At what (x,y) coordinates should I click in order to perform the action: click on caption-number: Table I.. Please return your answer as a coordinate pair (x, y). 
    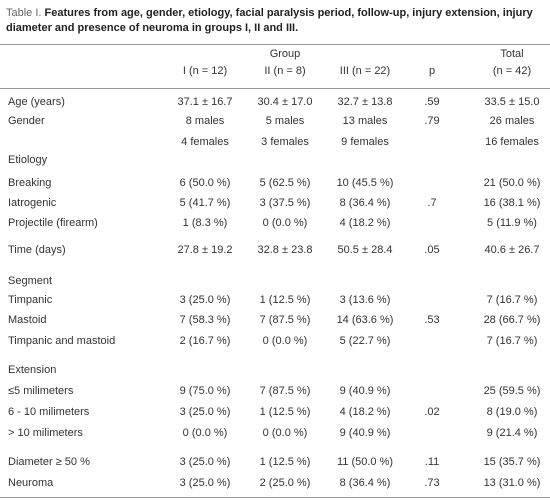
    Looking at the image, I should click on (24, 13).